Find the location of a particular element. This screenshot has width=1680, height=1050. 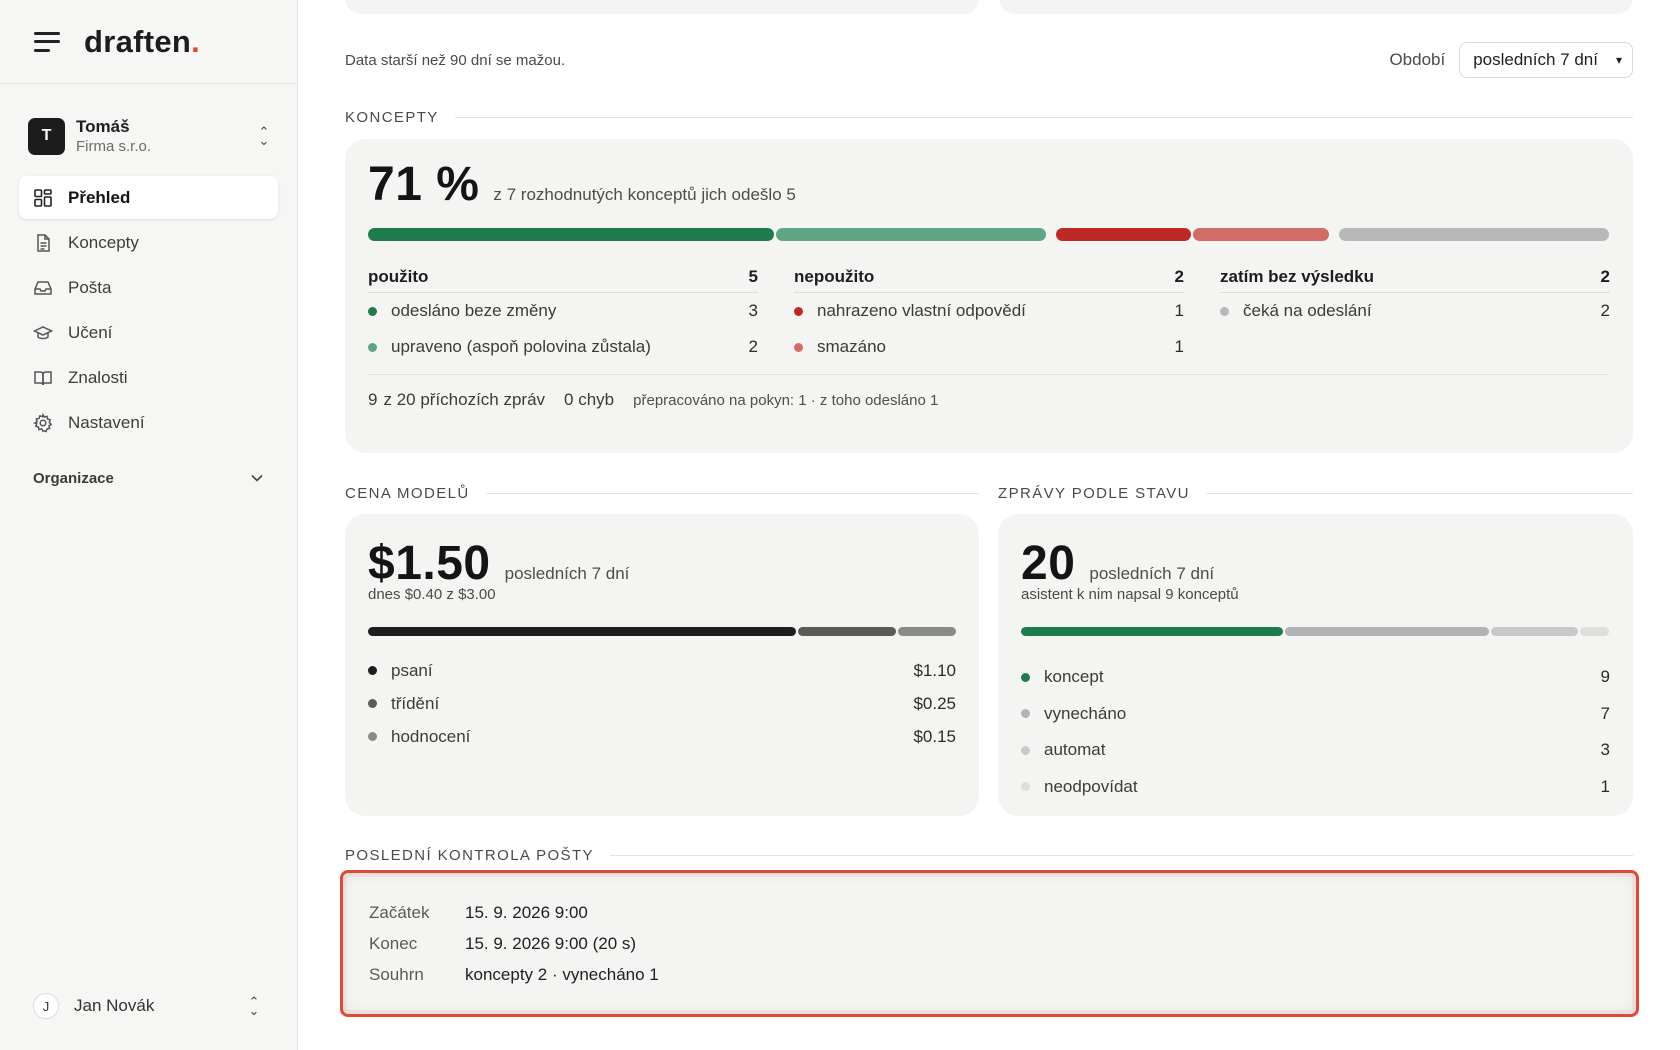

cena-amount: $1.50 is located at coordinates (429, 563).